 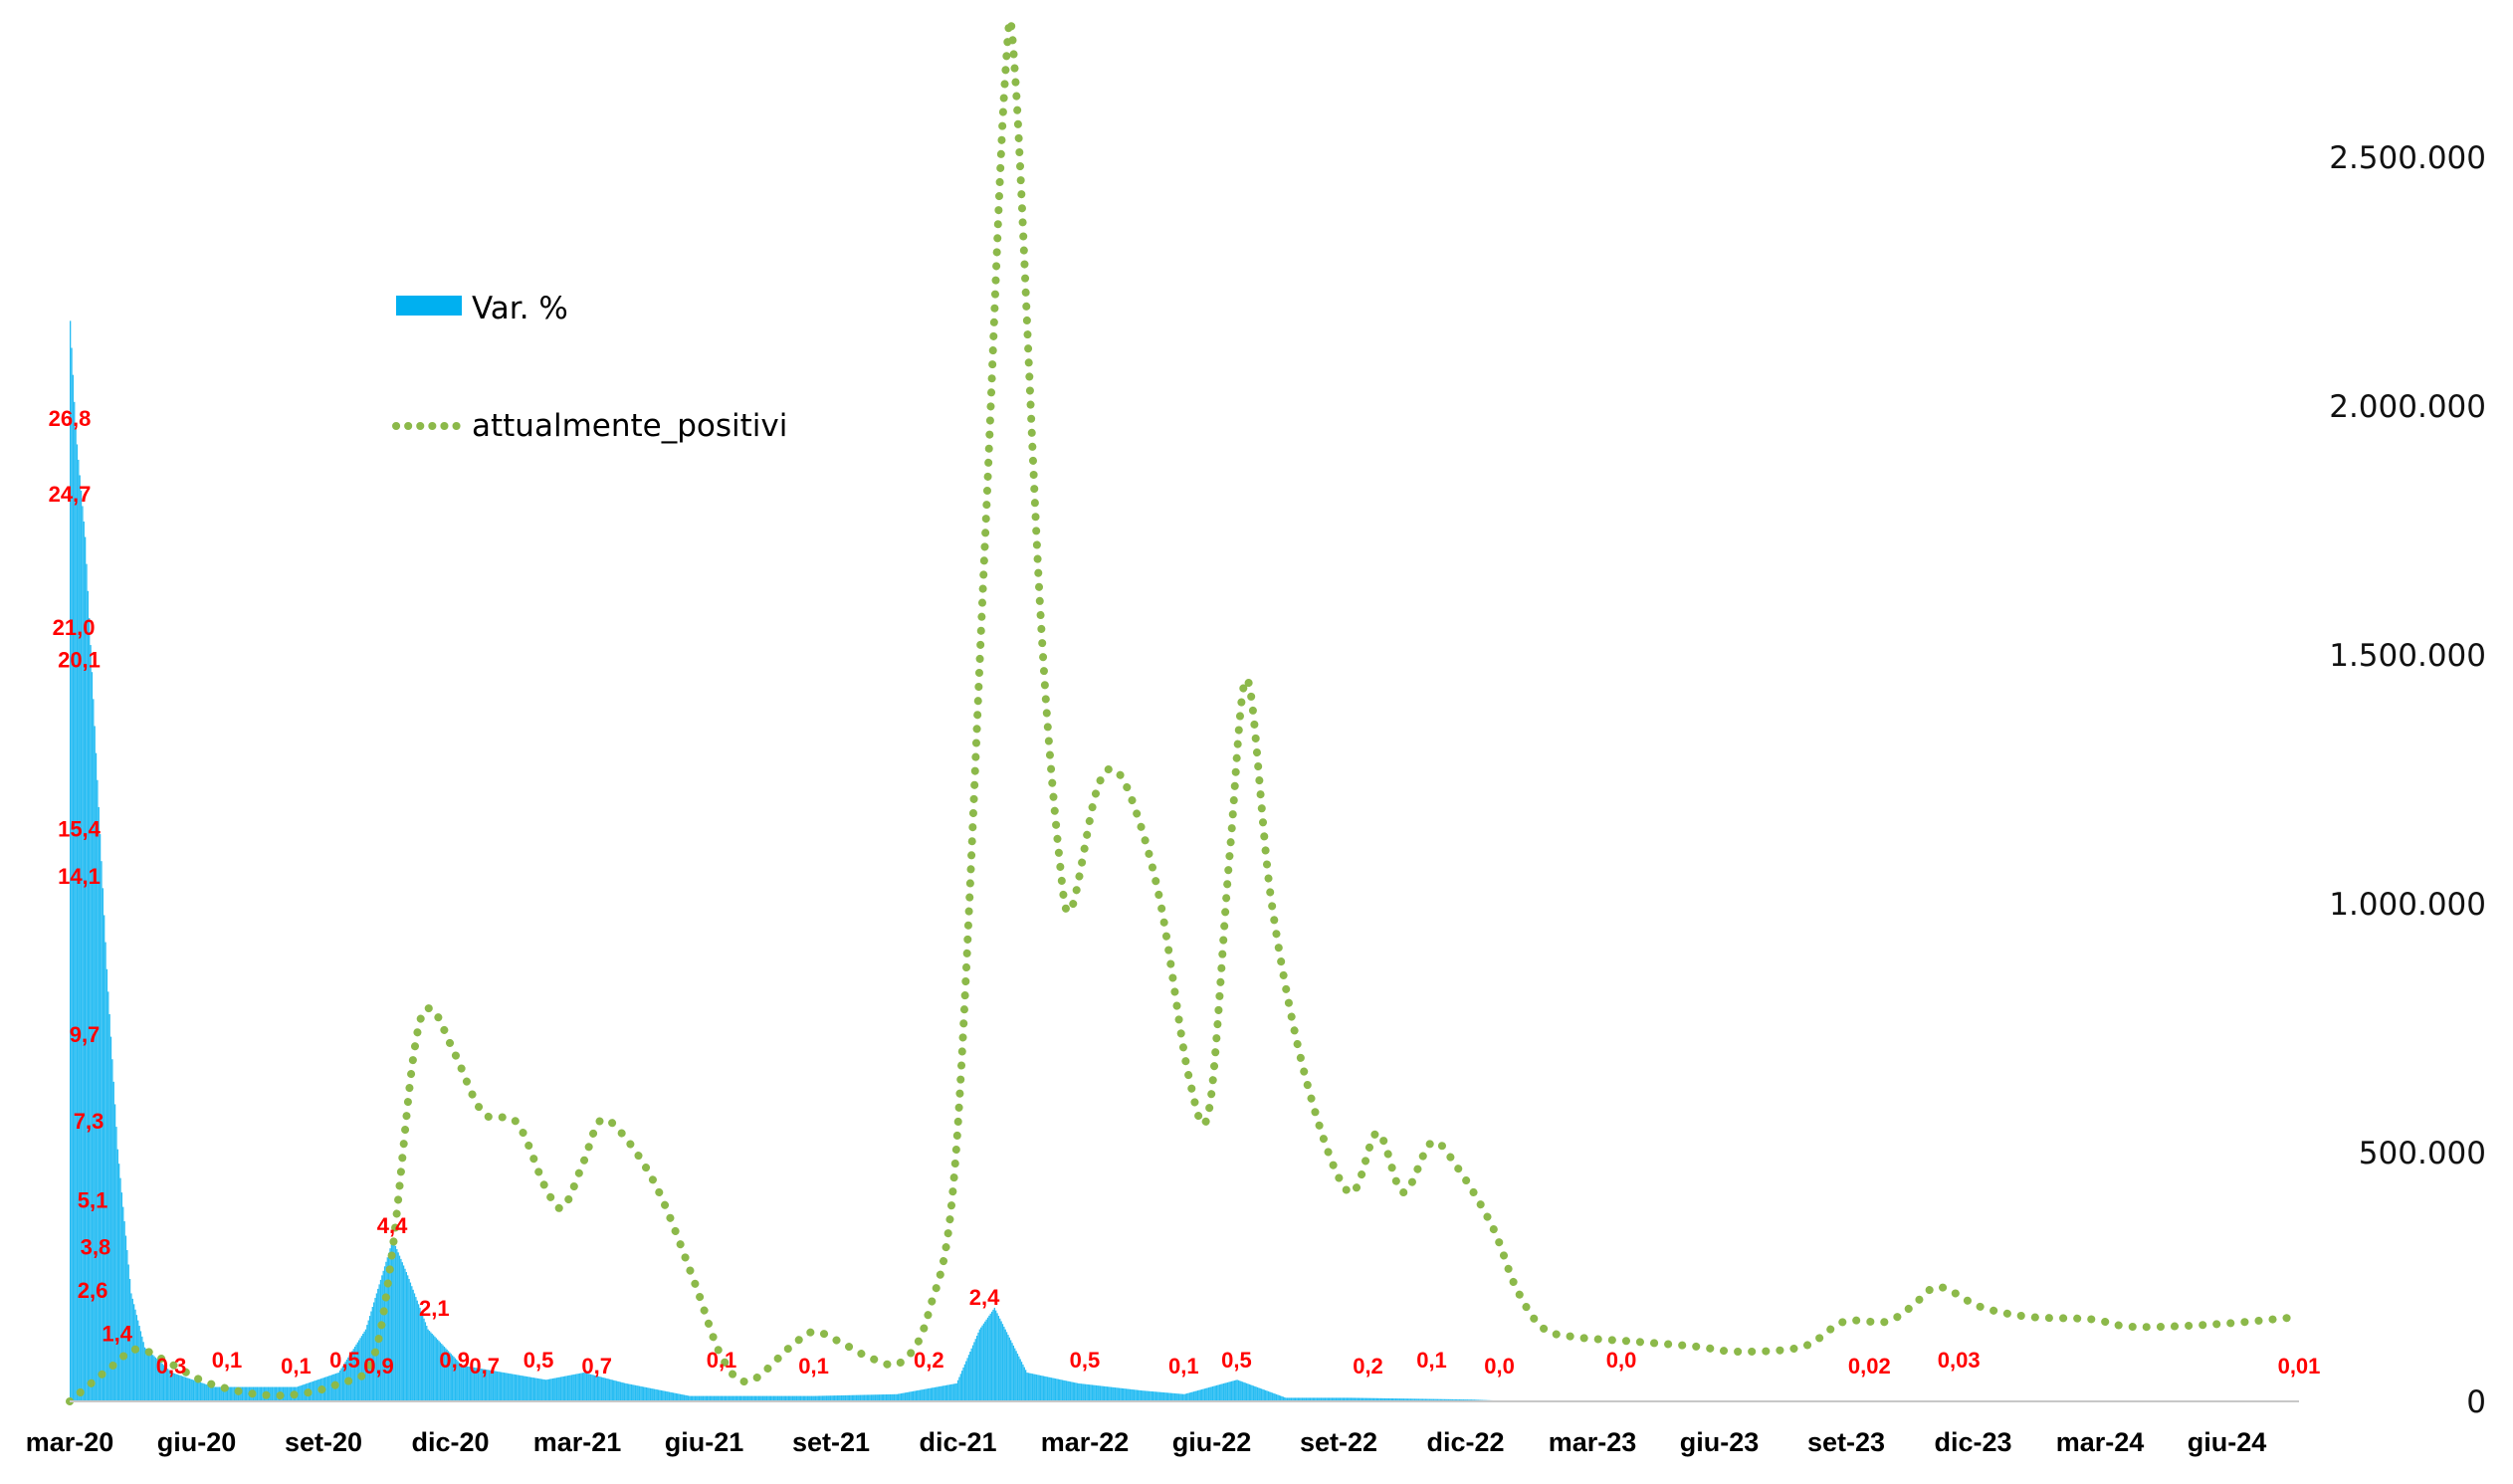 I want to click on data-label-7: 7,3, so click(x=90, y=1122).